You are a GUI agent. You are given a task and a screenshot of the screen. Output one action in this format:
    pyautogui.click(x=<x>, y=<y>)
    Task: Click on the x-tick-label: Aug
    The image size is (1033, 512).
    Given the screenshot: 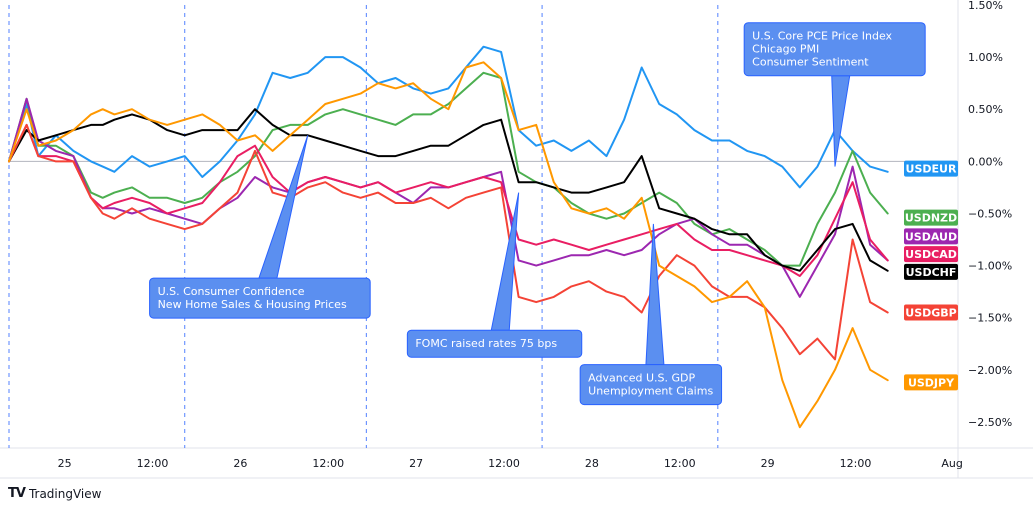 What is the action you would take?
    pyautogui.click(x=951, y=463)
    